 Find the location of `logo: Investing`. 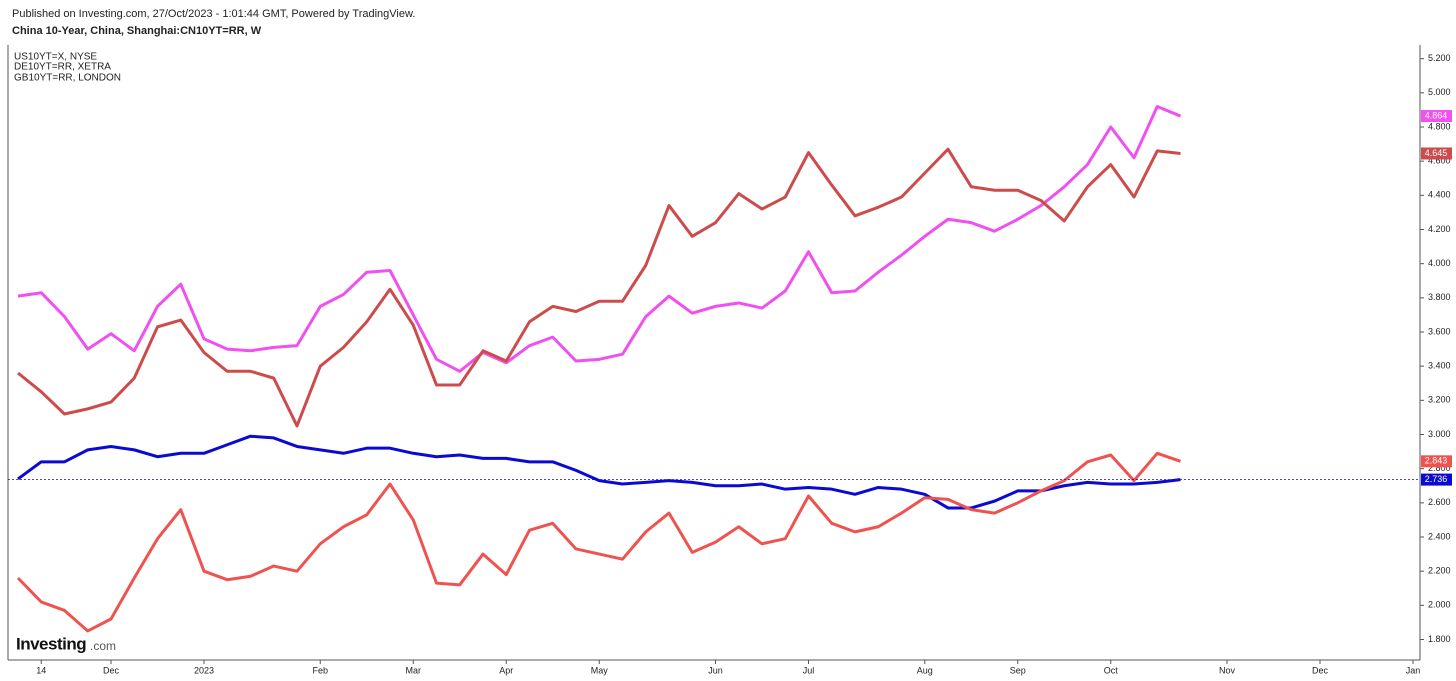

logo: Investing is located at coordinates (51, 643).